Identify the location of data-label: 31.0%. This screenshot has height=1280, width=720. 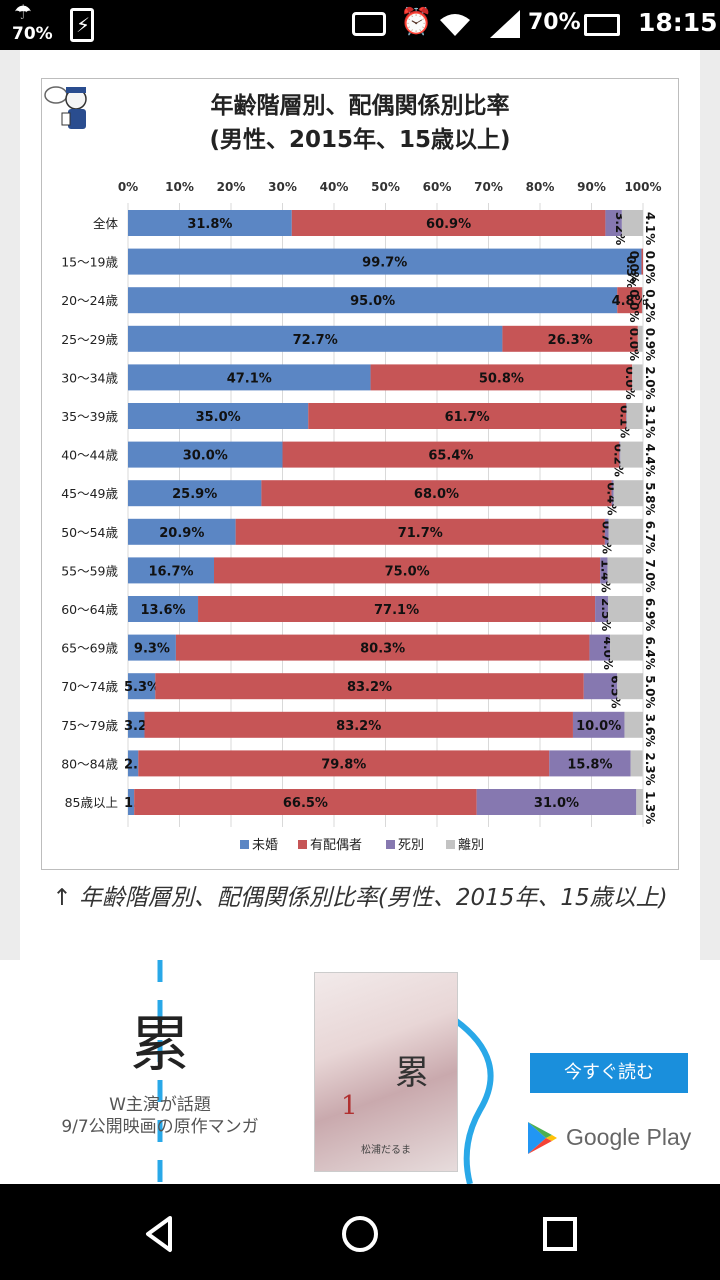
(556, 803).